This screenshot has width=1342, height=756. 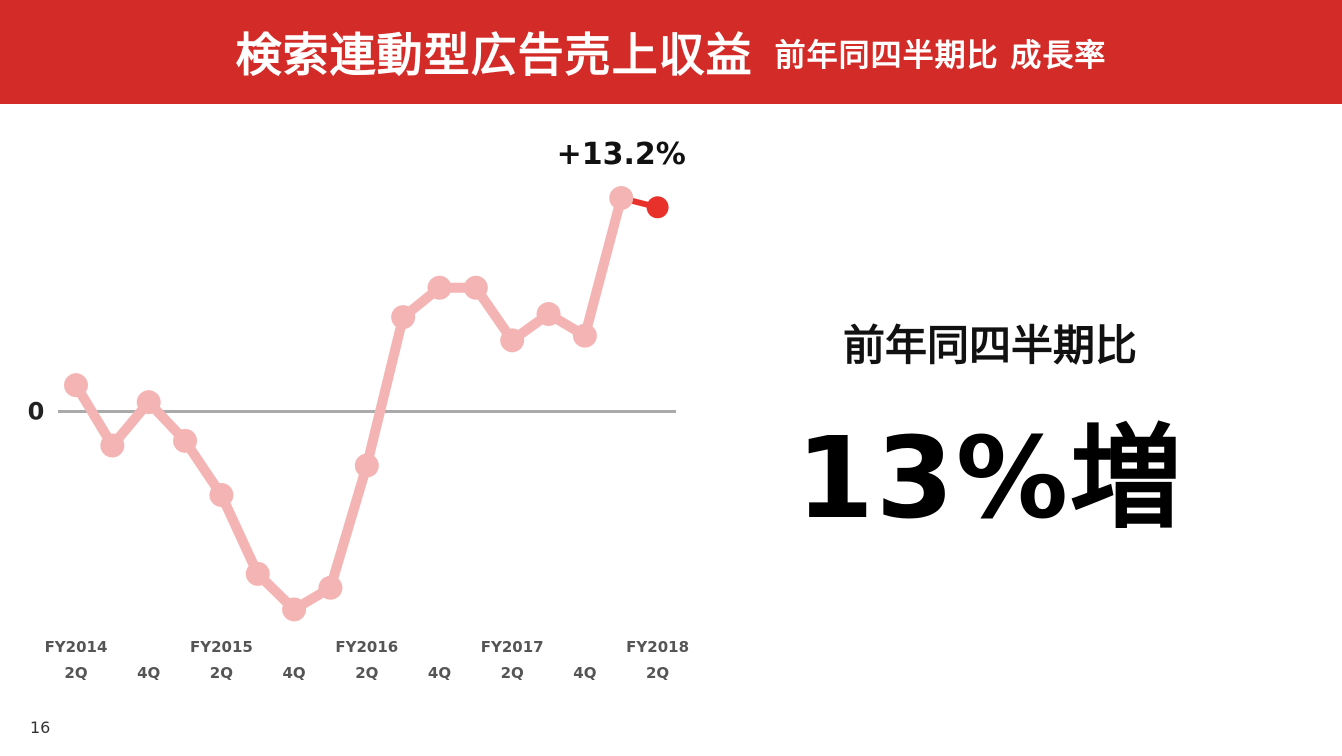 I want to click on page-number: 16, so click(x=40, y=727).